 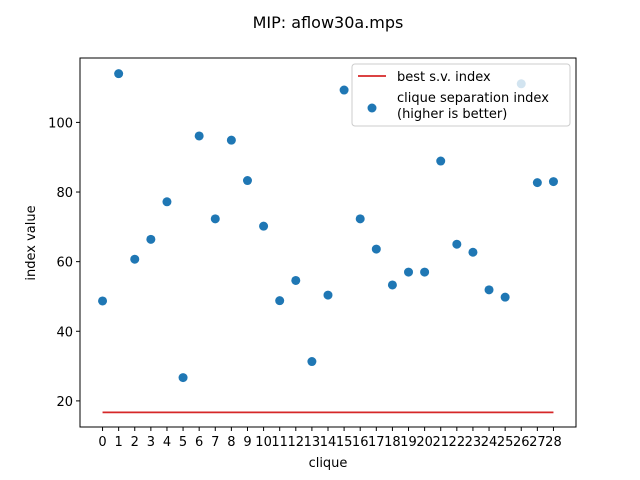 What do you see at coordinates (312, 442) in the screenshot?
I see `x-tick-label: 13` at bounding box center [312, 442].